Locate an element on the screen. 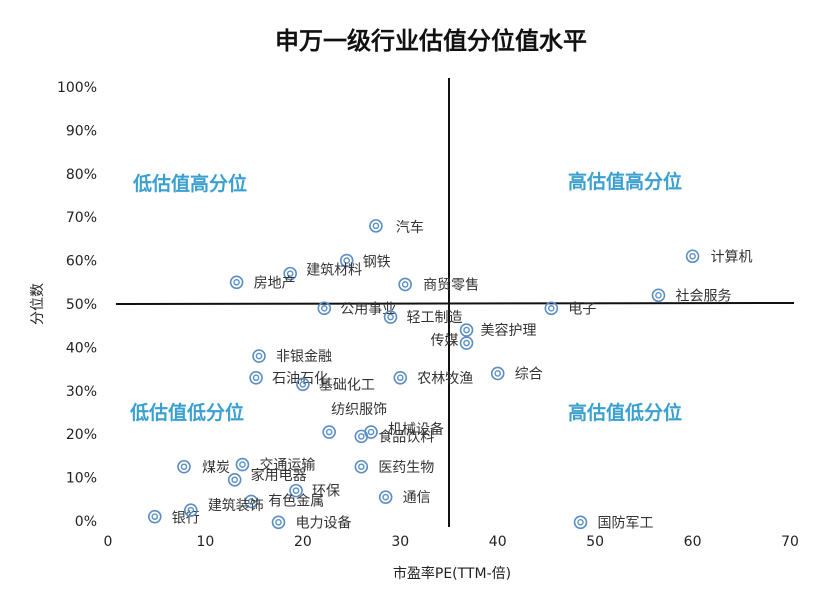 The height and width of the screenshot is (606, 821). point-label: 环保 is located at coordinates (326, 492).